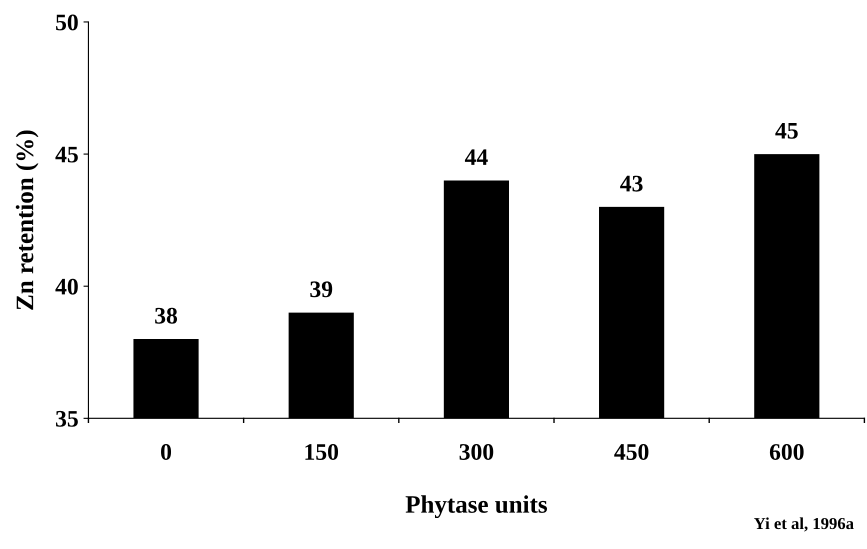  I want to click on x-tick-label: 600, so click(787, 452).